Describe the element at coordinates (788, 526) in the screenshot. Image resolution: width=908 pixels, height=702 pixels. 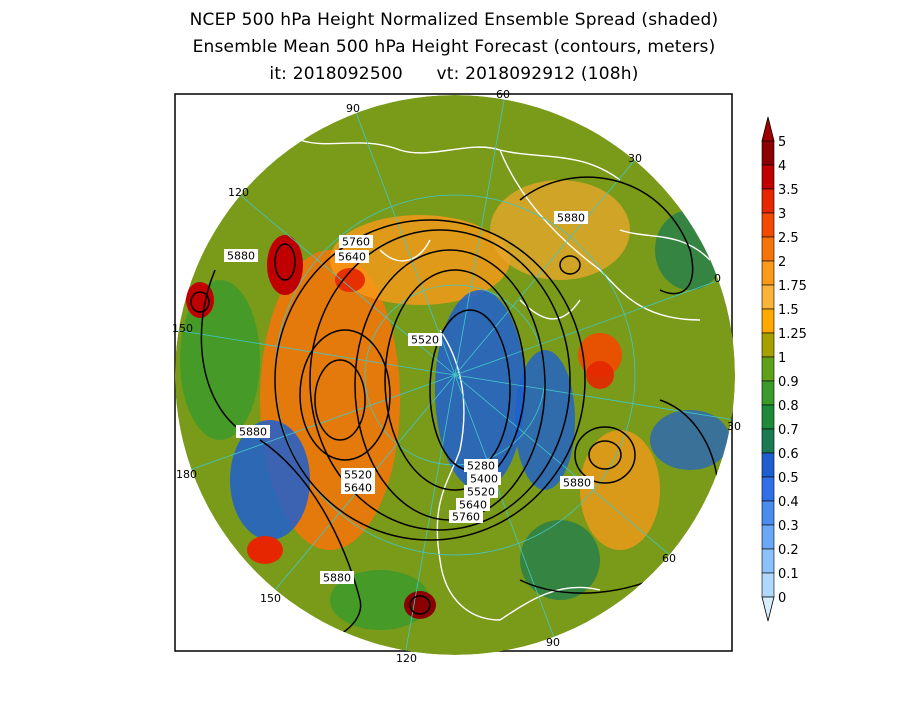
I see `colorbar-label: 0.3` at that location.